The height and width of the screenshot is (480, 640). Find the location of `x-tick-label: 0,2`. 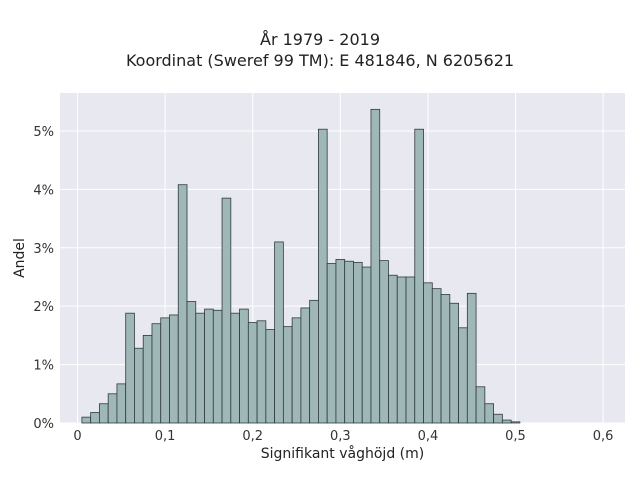

x-tick-label: 0,2 is located at coordinates (252, 436).